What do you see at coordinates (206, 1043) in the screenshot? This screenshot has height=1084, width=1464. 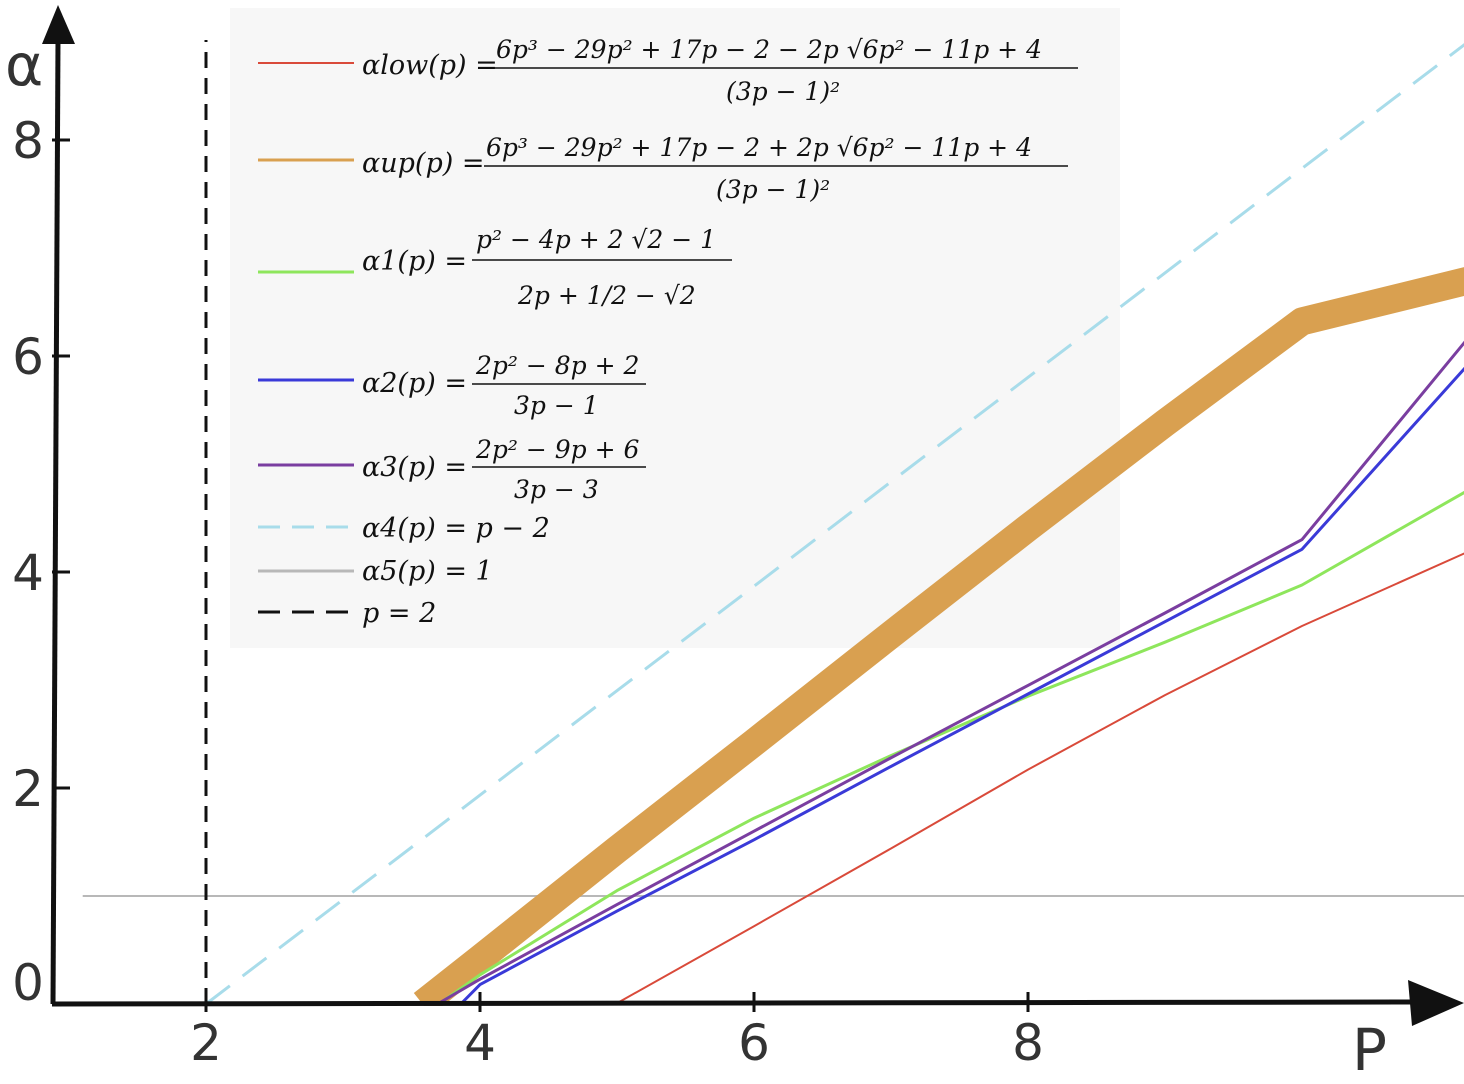 I see `x-tick-label-2: 2` at bounding box center [206, 1043].